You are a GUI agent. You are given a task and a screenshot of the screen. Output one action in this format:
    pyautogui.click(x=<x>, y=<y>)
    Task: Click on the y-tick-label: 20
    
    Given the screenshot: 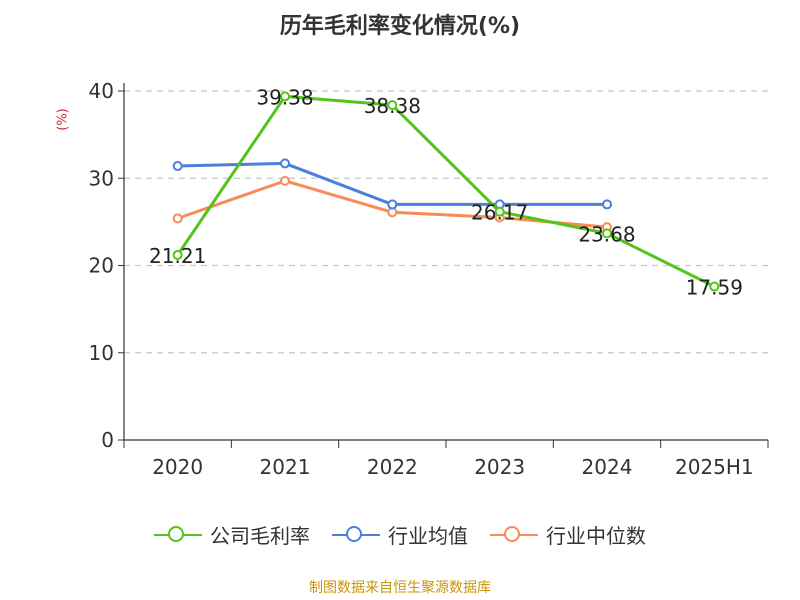 What is the action you would take?
    pyautogui.click(x=101, y=266)
    